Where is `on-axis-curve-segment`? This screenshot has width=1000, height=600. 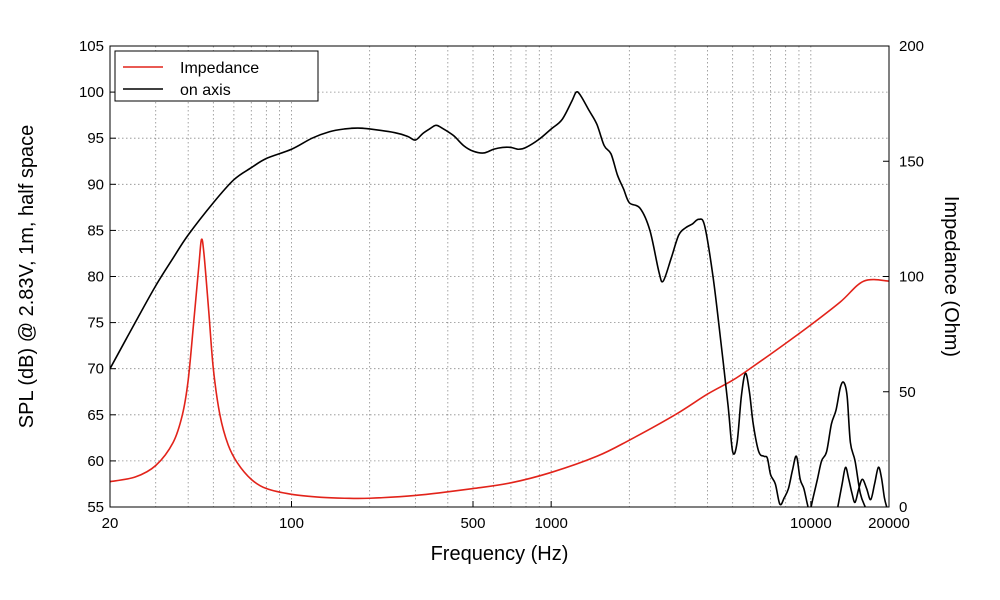
on-axis-curve-segment is located at coordinates (862, 486).